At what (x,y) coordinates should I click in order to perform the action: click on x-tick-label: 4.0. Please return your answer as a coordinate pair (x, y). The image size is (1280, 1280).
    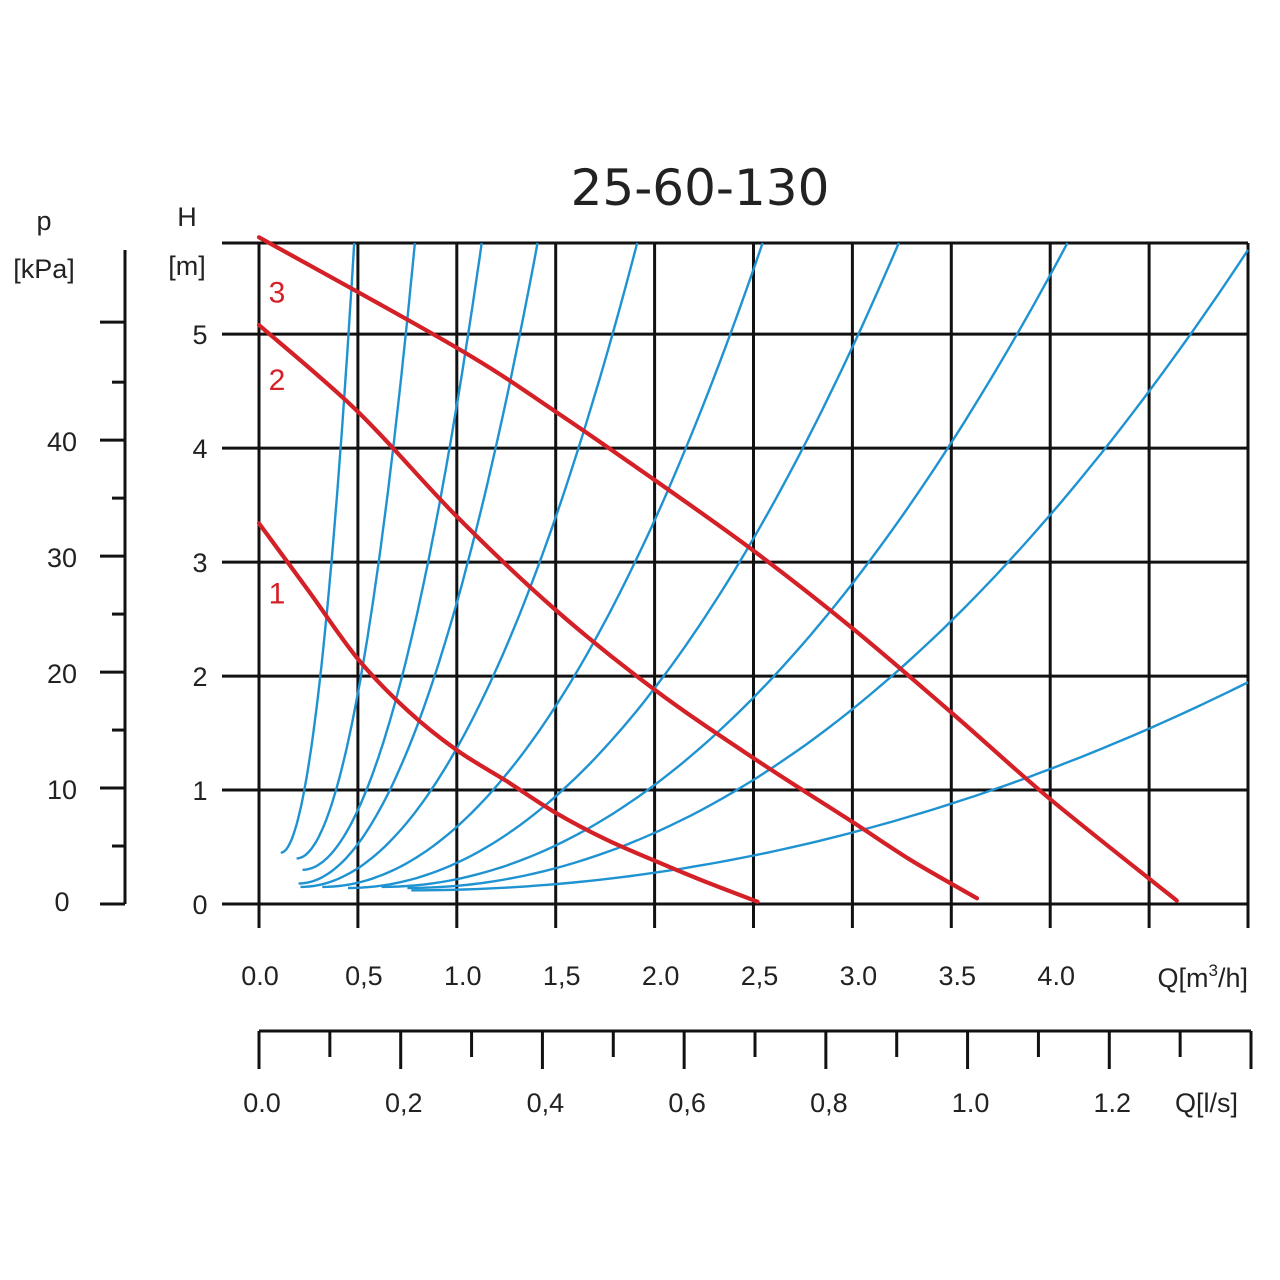
    Looking at the image, I should click on (1056, 976).